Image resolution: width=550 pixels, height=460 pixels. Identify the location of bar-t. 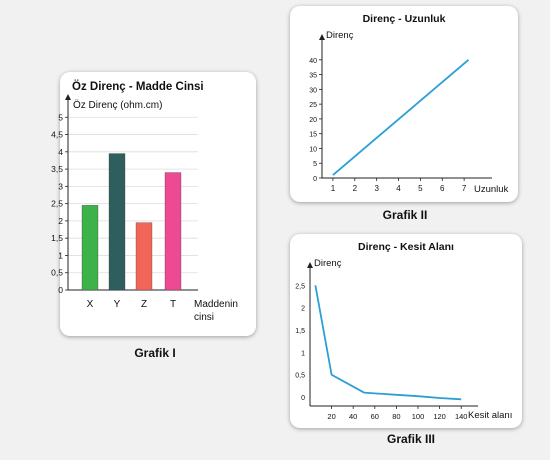
(173, 231).